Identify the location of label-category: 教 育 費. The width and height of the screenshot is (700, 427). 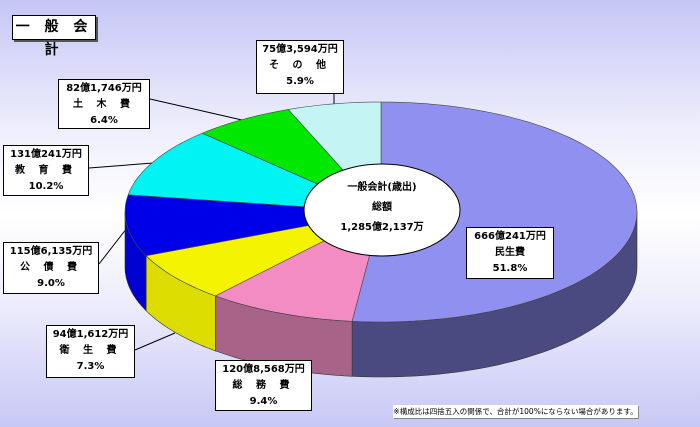
(46, 170).